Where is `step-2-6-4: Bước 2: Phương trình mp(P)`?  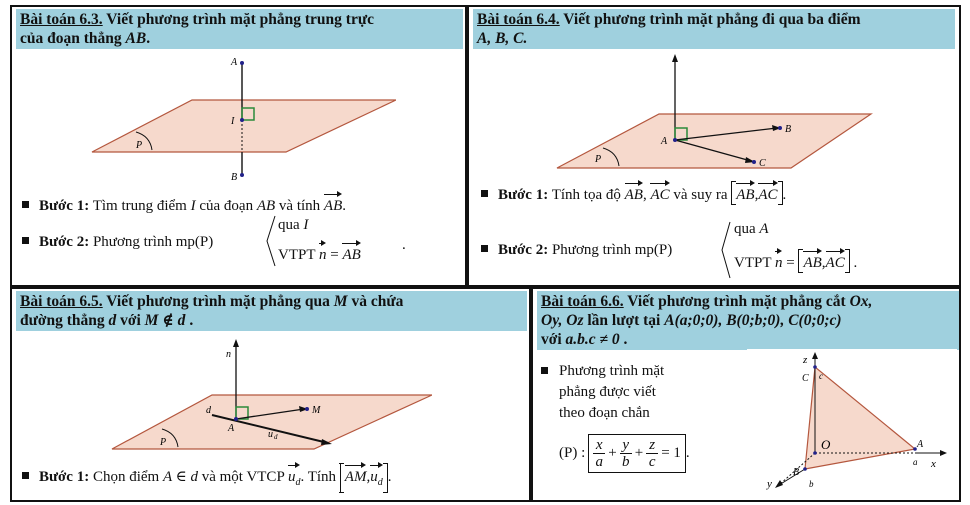 step-2-6-4: Bước 2: Phương trình mp(P) is located at coordinates (576, 250).